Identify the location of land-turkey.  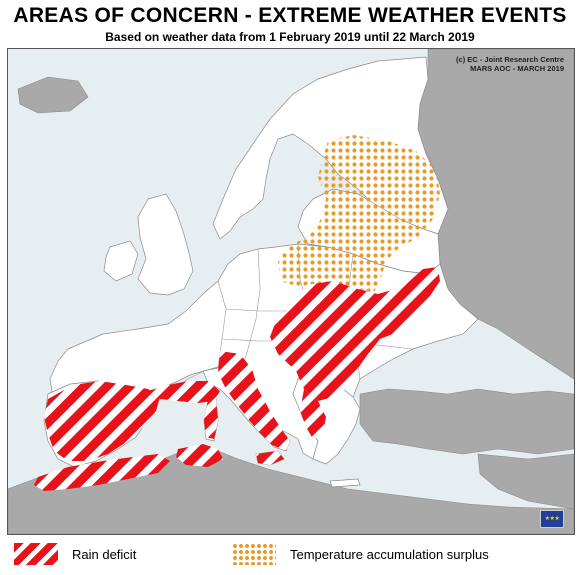
(466, 421).